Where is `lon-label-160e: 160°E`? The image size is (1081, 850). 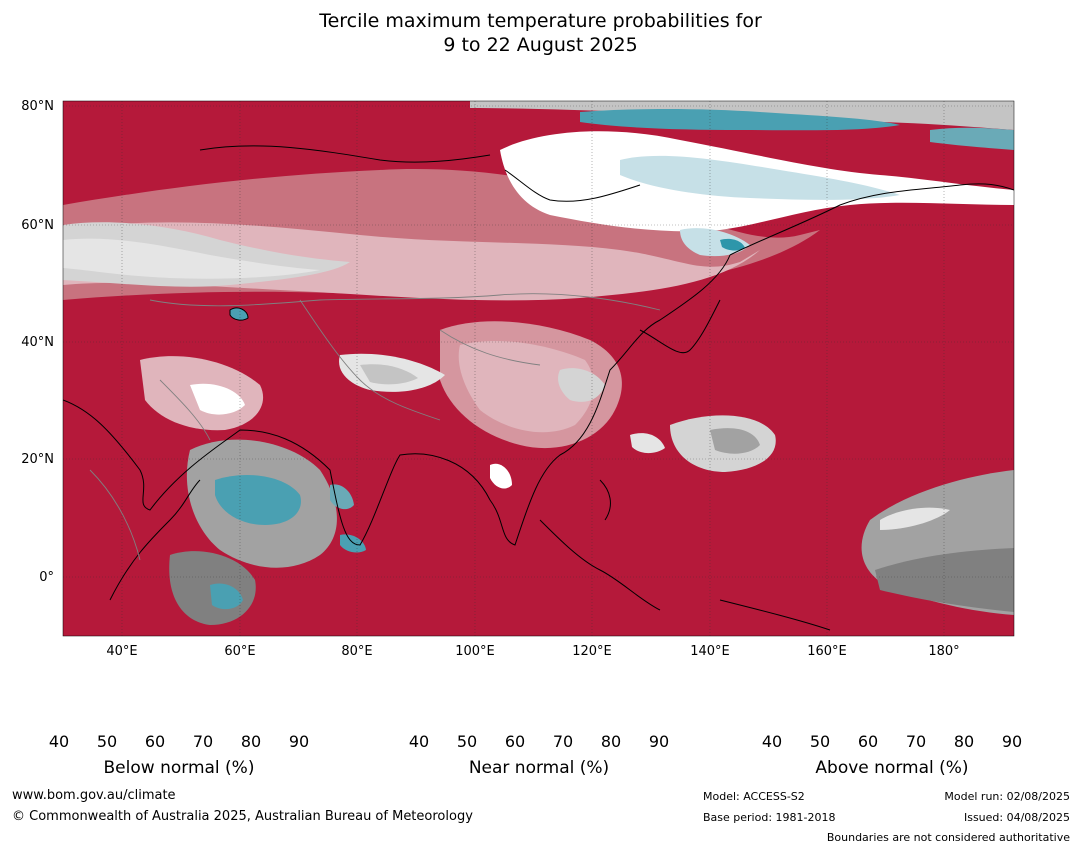 lon-label-160e: 160°E is located at coordinates (827, 651).